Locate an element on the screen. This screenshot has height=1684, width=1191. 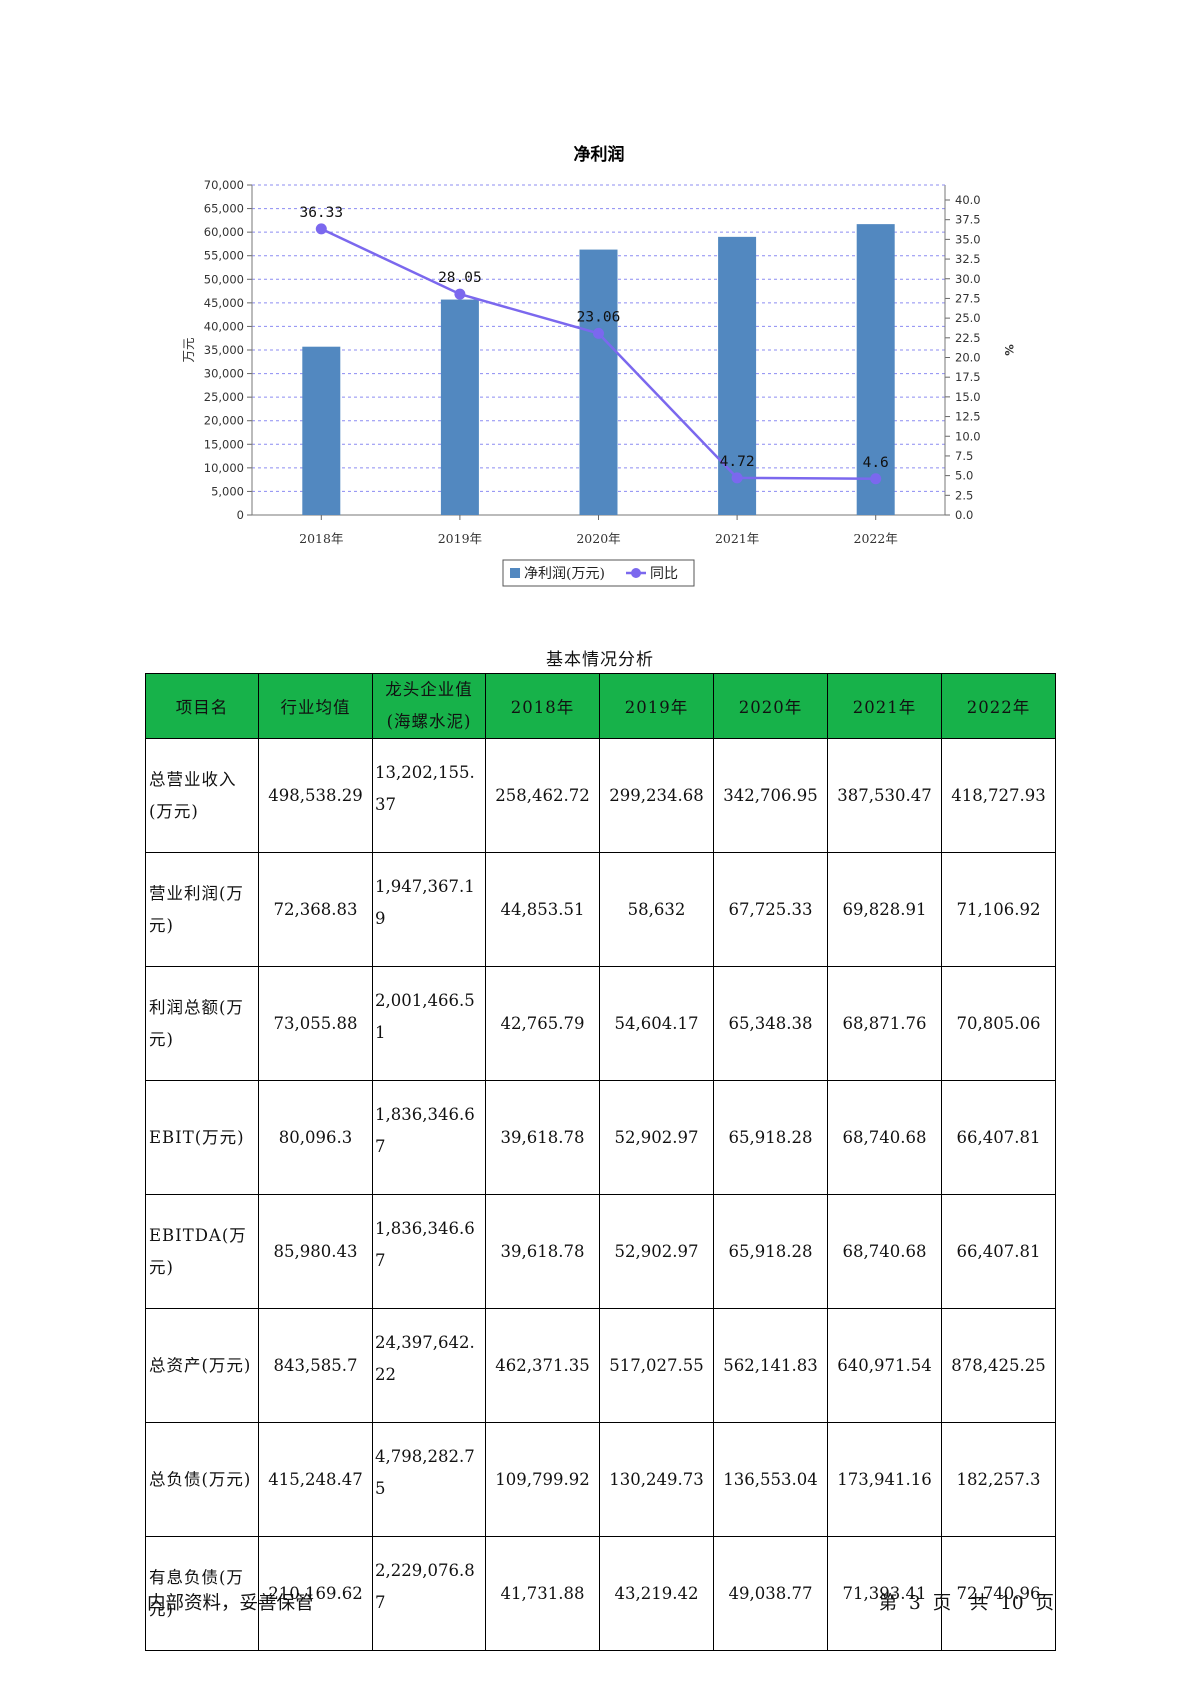
value-cell: 1,947,367.19 is located at coordinates (429, 909).